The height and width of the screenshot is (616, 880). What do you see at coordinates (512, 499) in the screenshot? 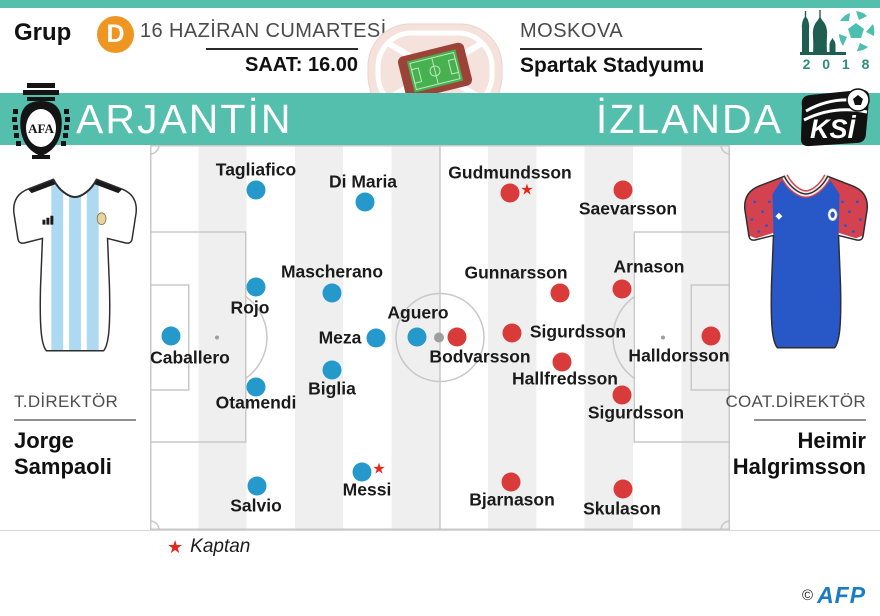
I see `player-name-label: Bjarnason` at bounding box center [512, 499].